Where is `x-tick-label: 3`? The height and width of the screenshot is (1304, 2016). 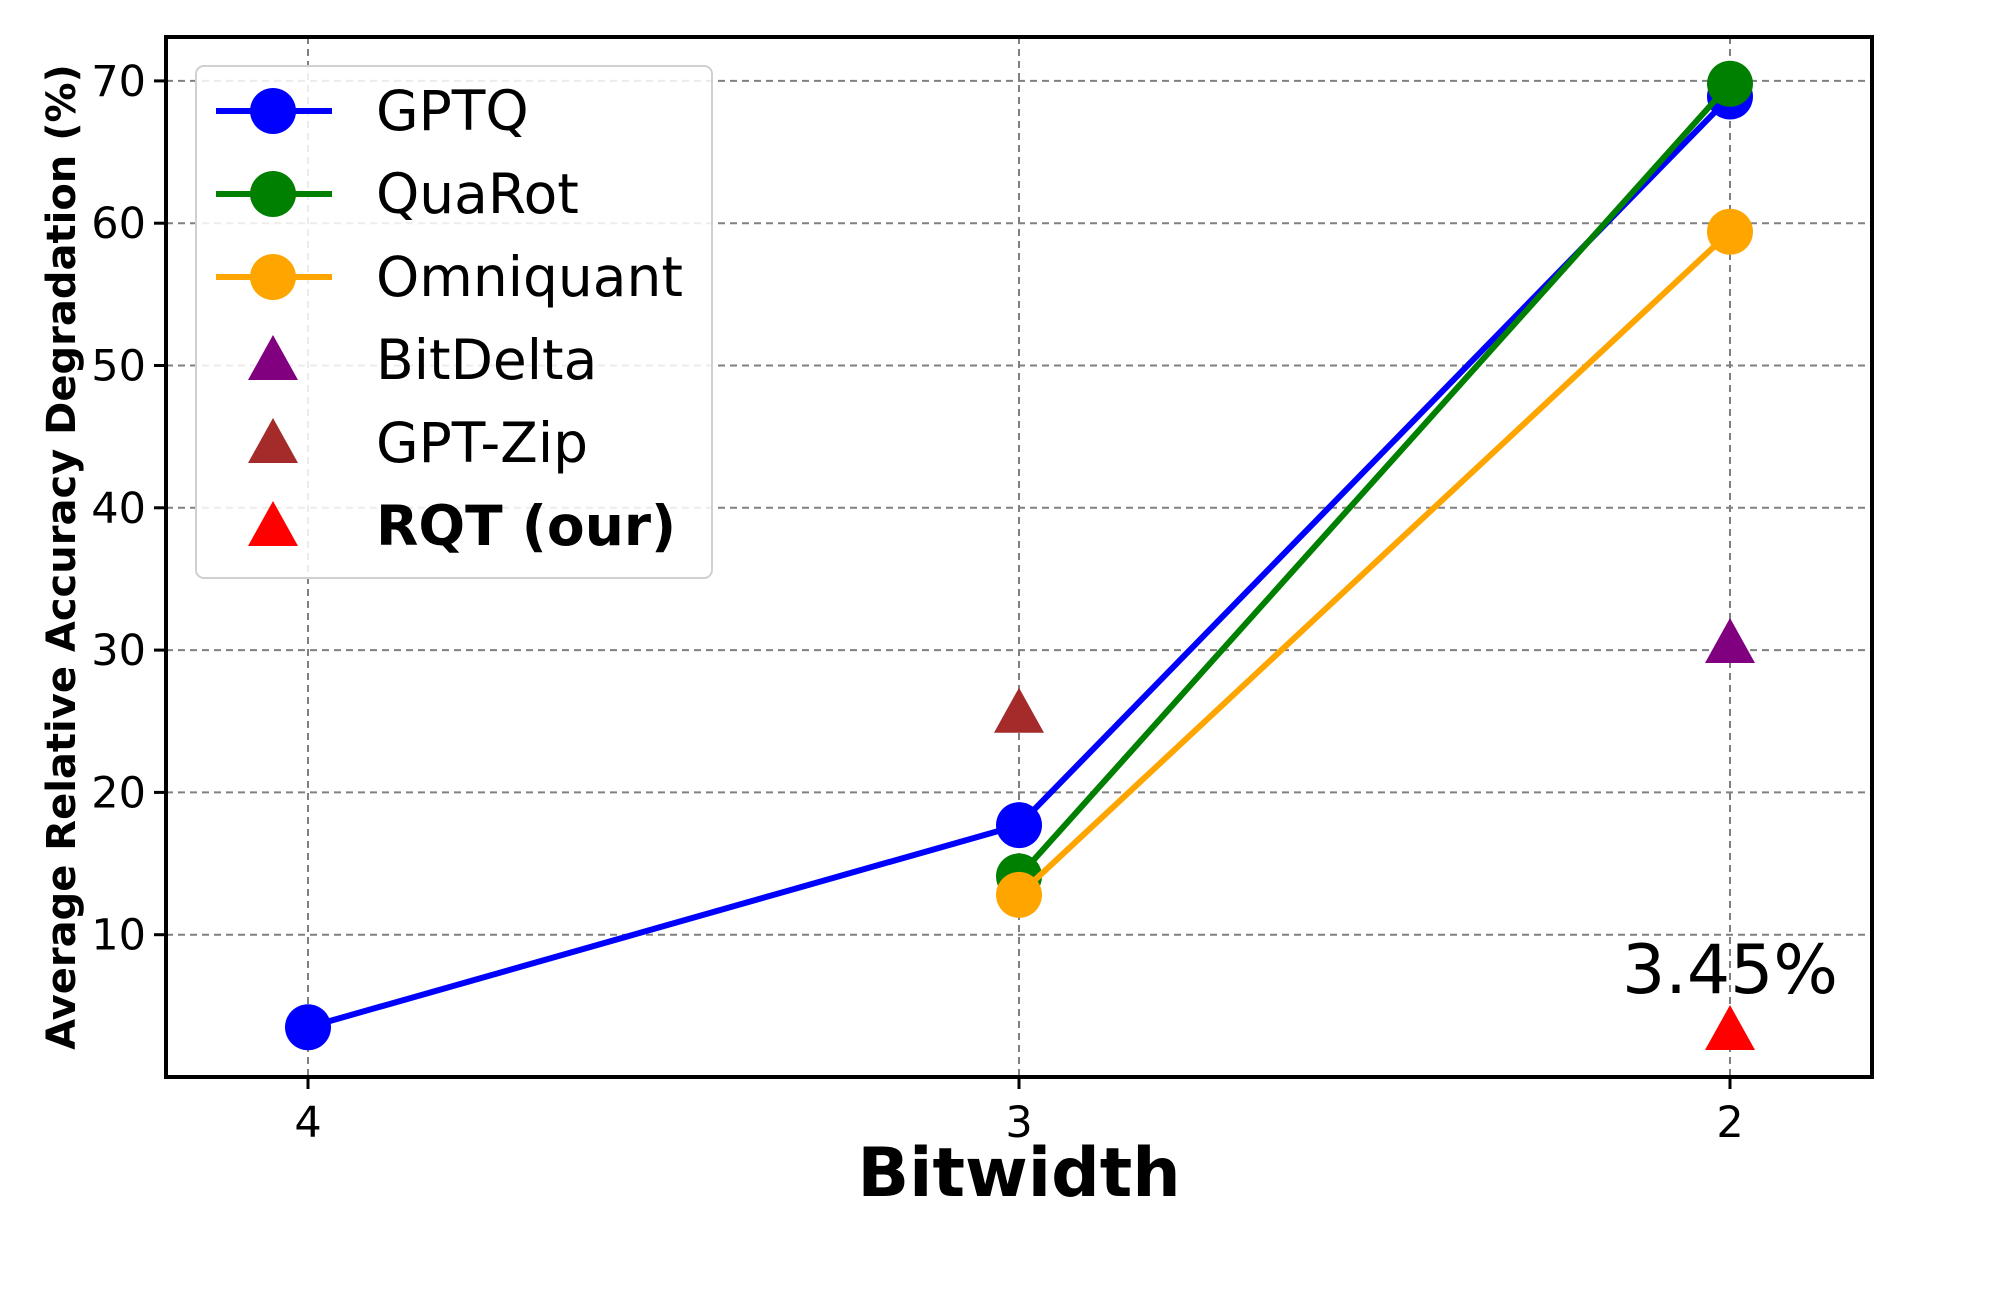
x-tick-label: 3 is located at coordinates (1018, 1123).